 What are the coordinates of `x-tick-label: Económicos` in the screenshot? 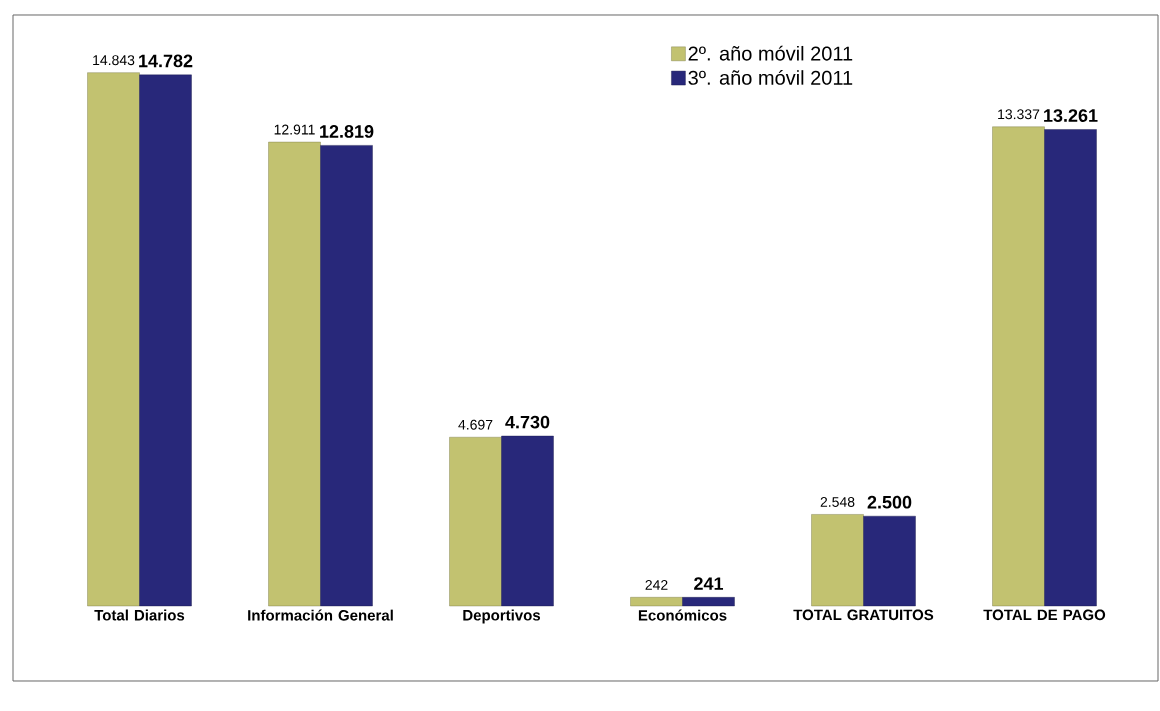 It's located at (682, 615).